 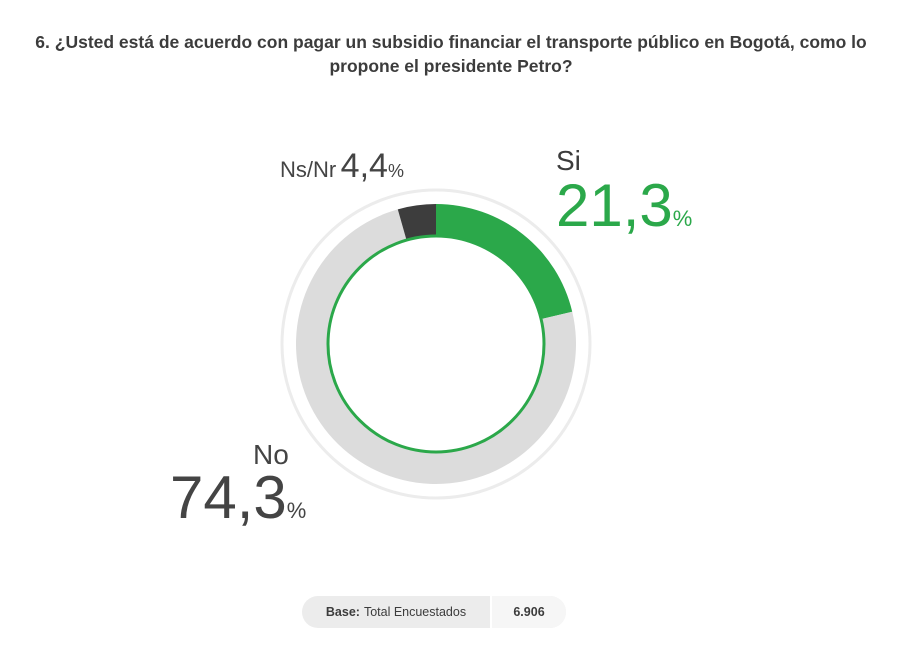 I want to click on slice-label-no: No 74,3%, so click(x=238, y=483).